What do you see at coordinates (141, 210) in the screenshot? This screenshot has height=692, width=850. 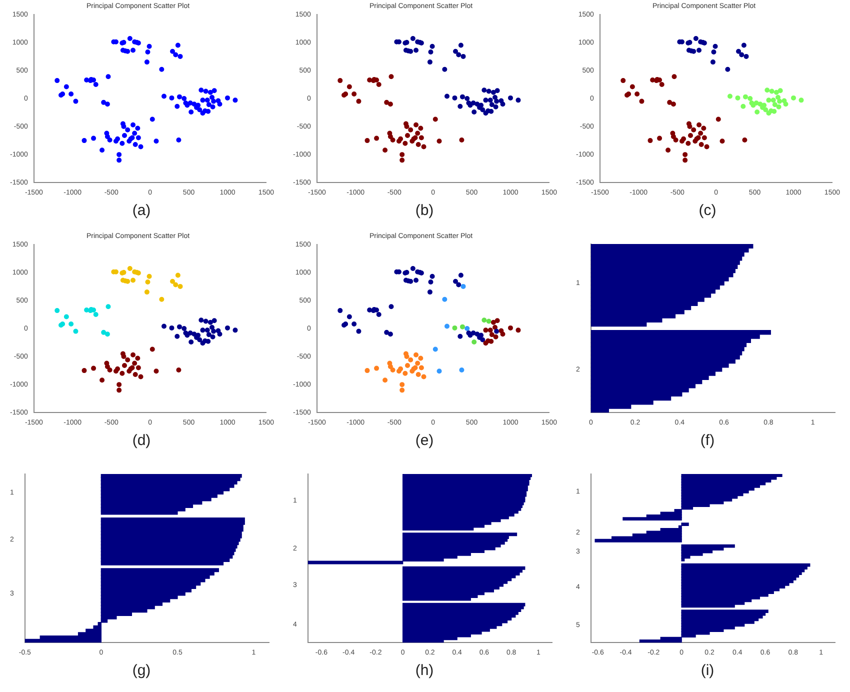 I see `text: (a)` at bounding box center [141, 210].